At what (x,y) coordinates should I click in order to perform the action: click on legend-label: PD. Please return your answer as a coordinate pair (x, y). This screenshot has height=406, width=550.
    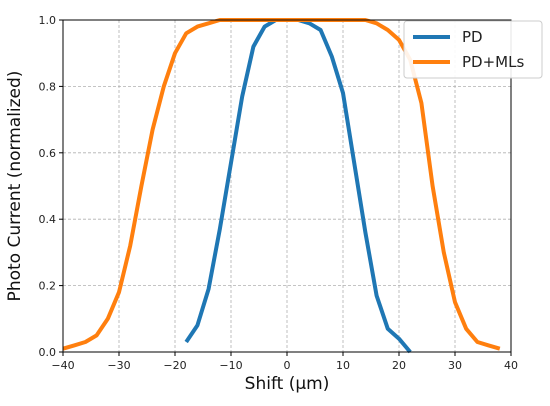
    Looking at the image, I should click on (472, 37).